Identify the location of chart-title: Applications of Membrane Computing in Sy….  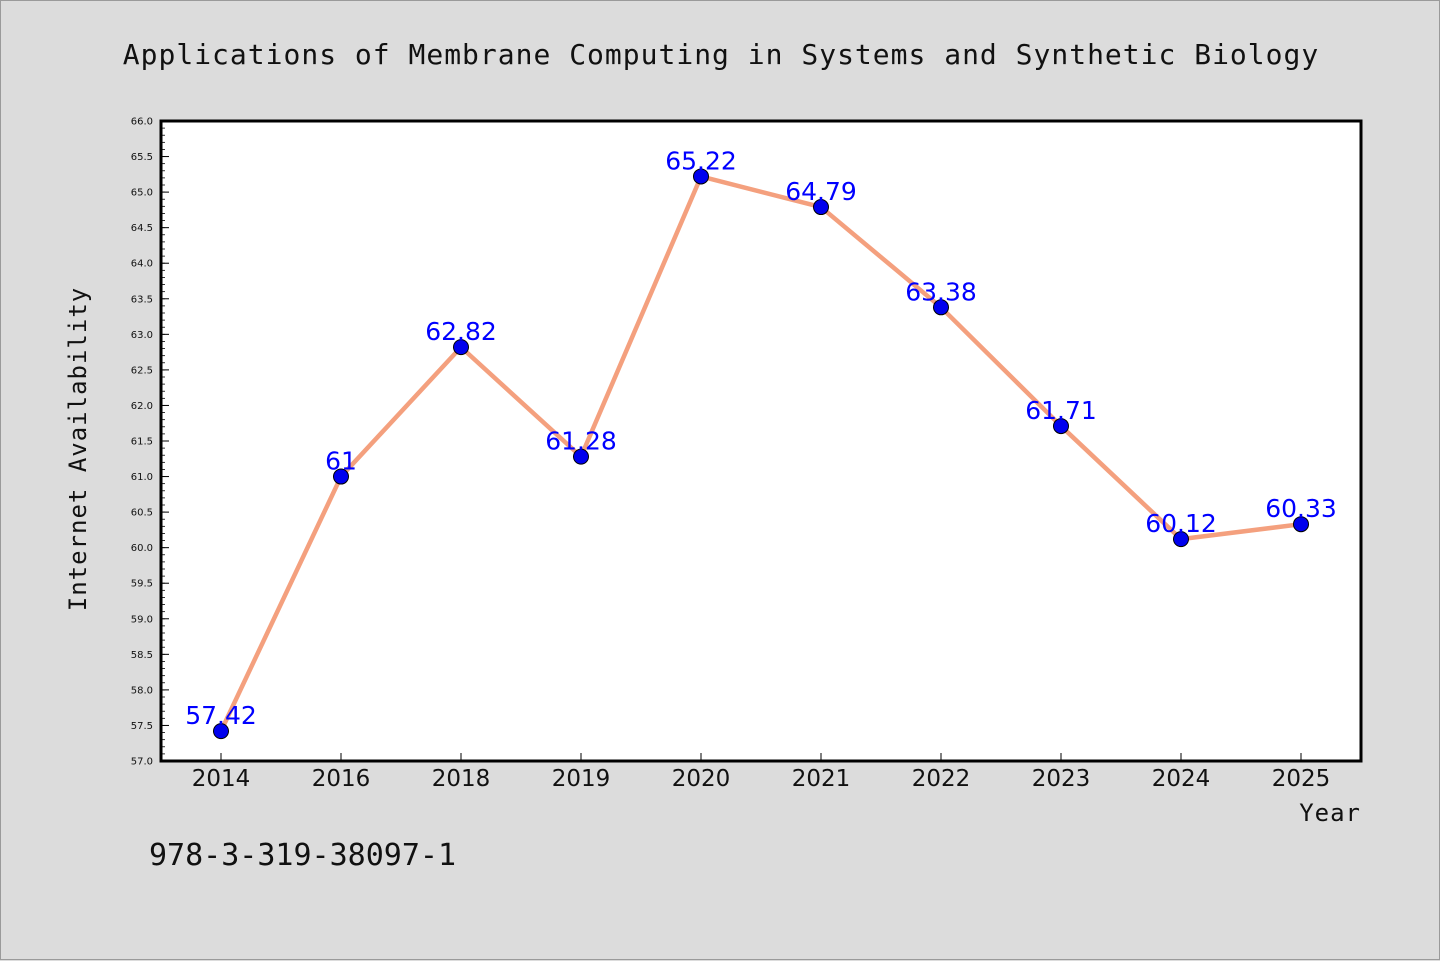
(721, 54).